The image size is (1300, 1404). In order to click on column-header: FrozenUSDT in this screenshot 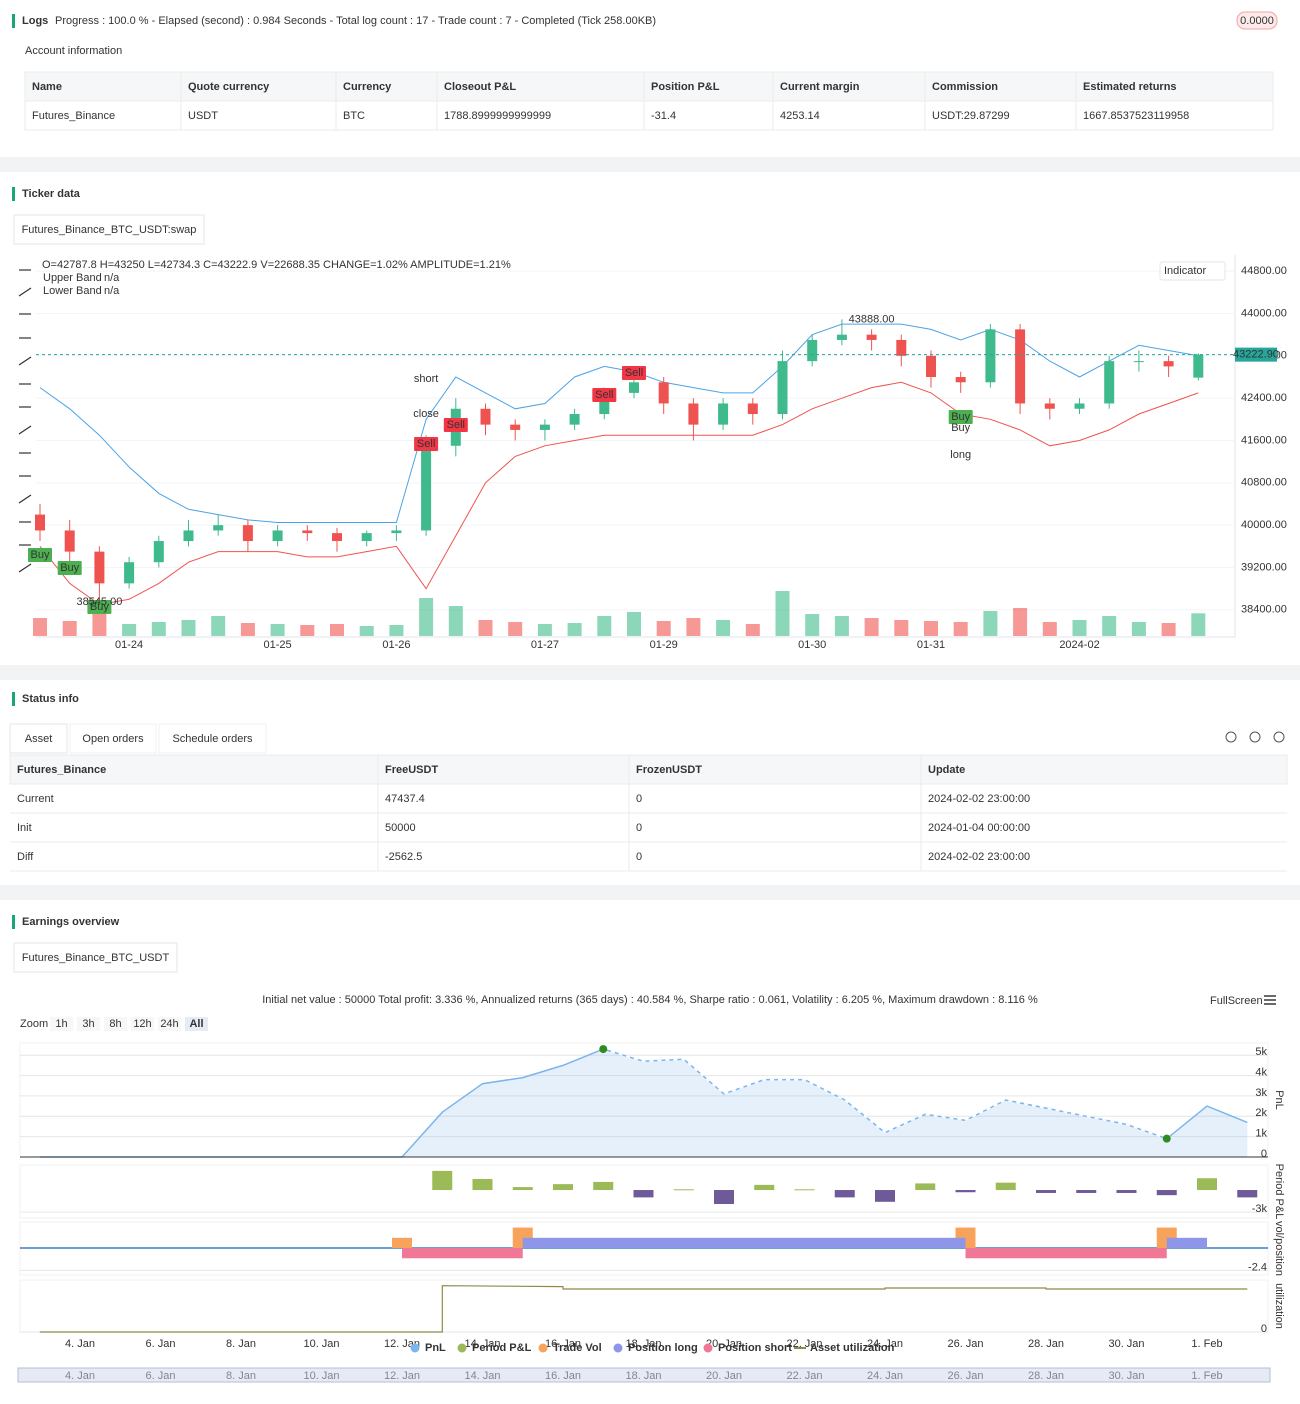, I will do `click(669, 770)`.